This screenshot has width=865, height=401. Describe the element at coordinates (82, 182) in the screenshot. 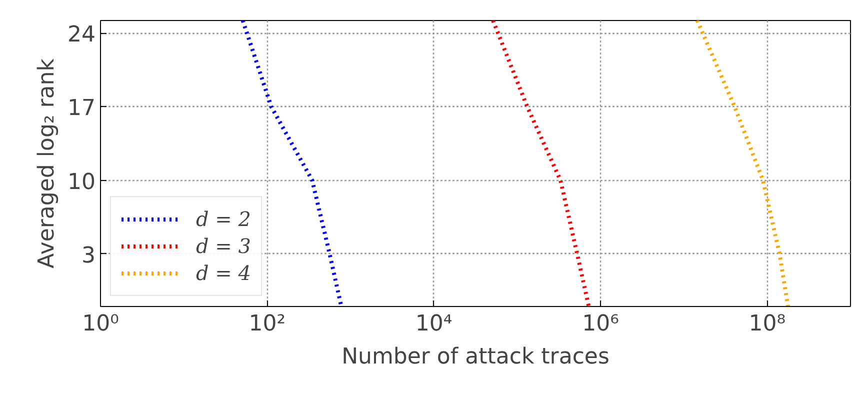

I see `y-tick-label: 10` at that location.